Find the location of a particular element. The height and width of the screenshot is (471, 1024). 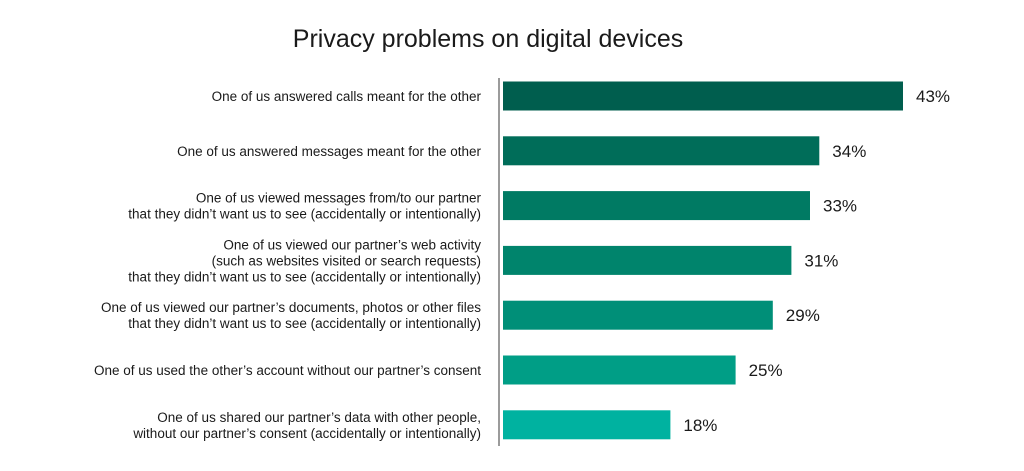

bar-value-label: 34% is located at coordinates (849, 151).